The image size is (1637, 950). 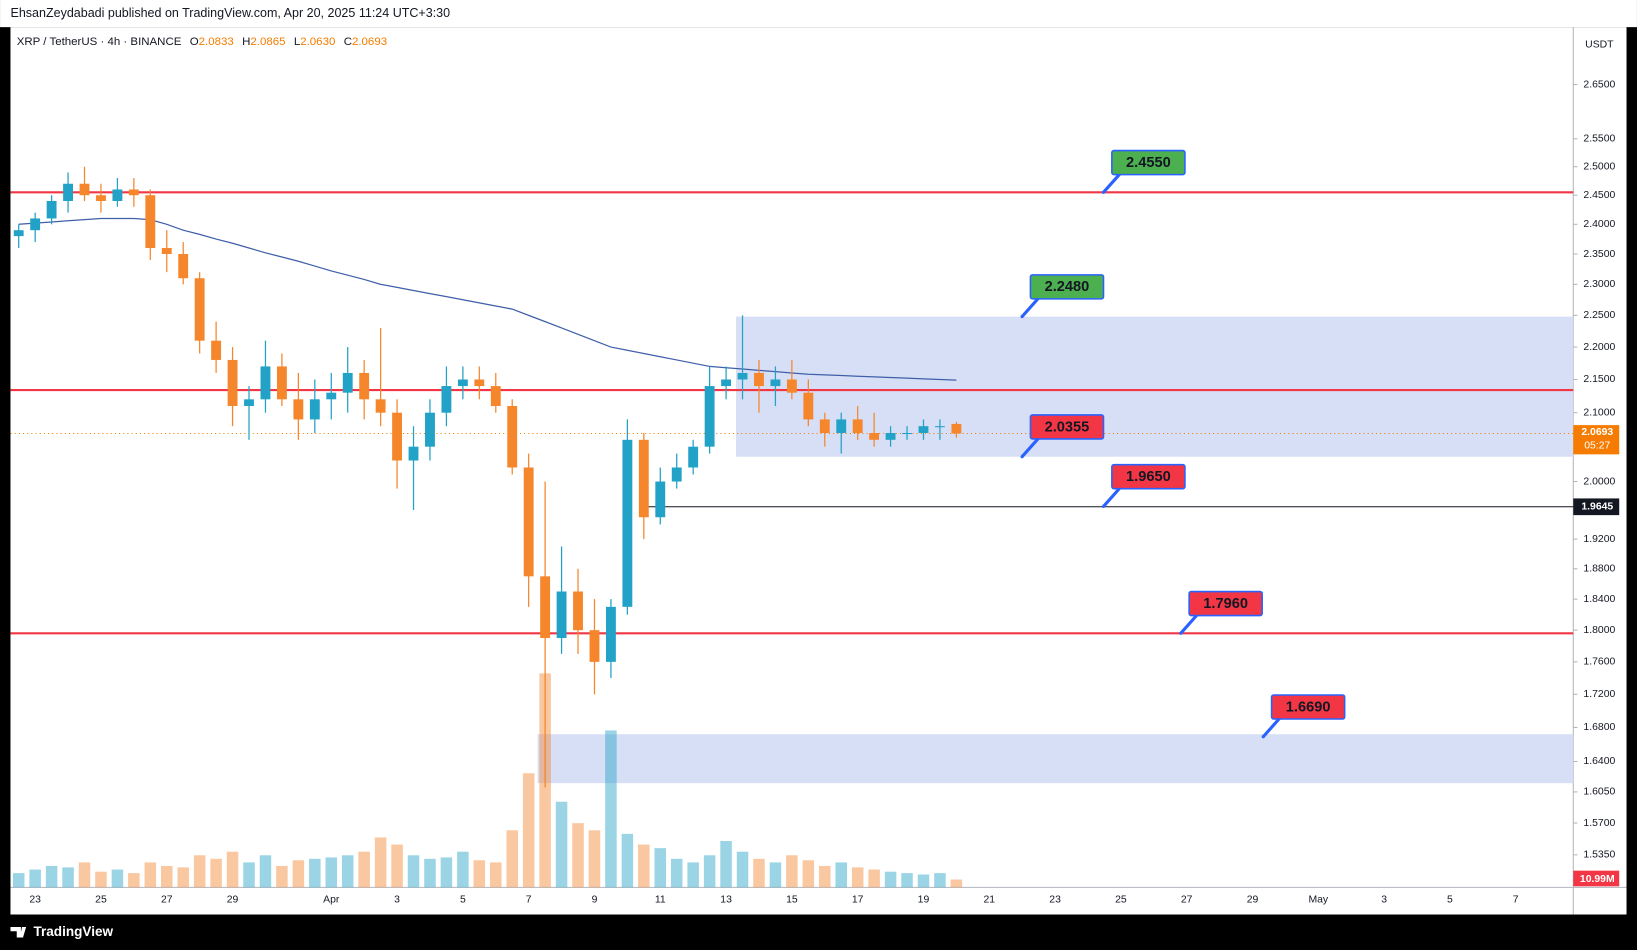 What do you see at coordinates (726, 900) in the screenshot?
I see `x-tick-label: 13` at bounding box center [726, 900].